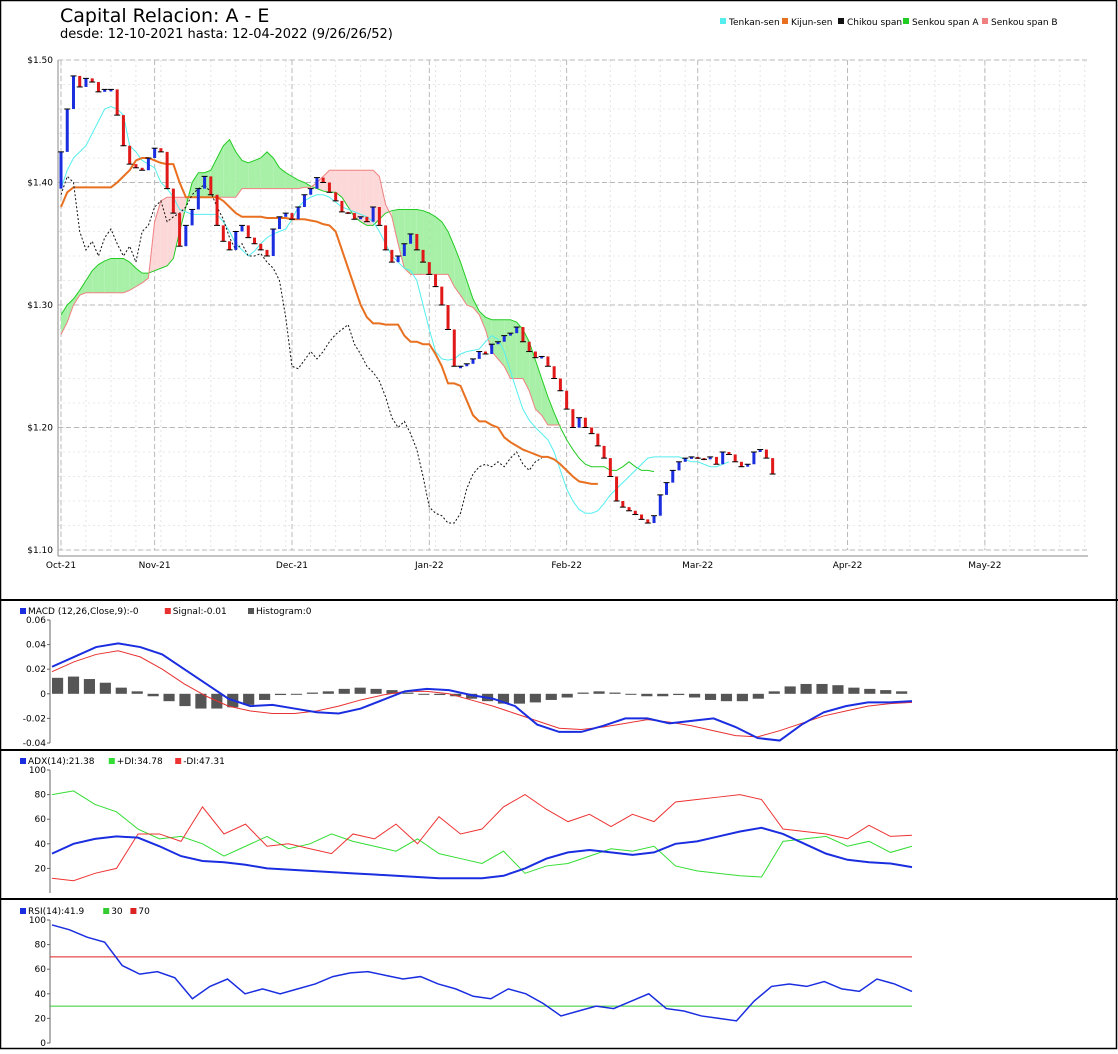 The width and height of the screenshot is (1118, 1054). What do you see at coordinates (40, 306) in the screenshot?
I see `y-tick-label: $1.30` at bounding box center [40, 306].